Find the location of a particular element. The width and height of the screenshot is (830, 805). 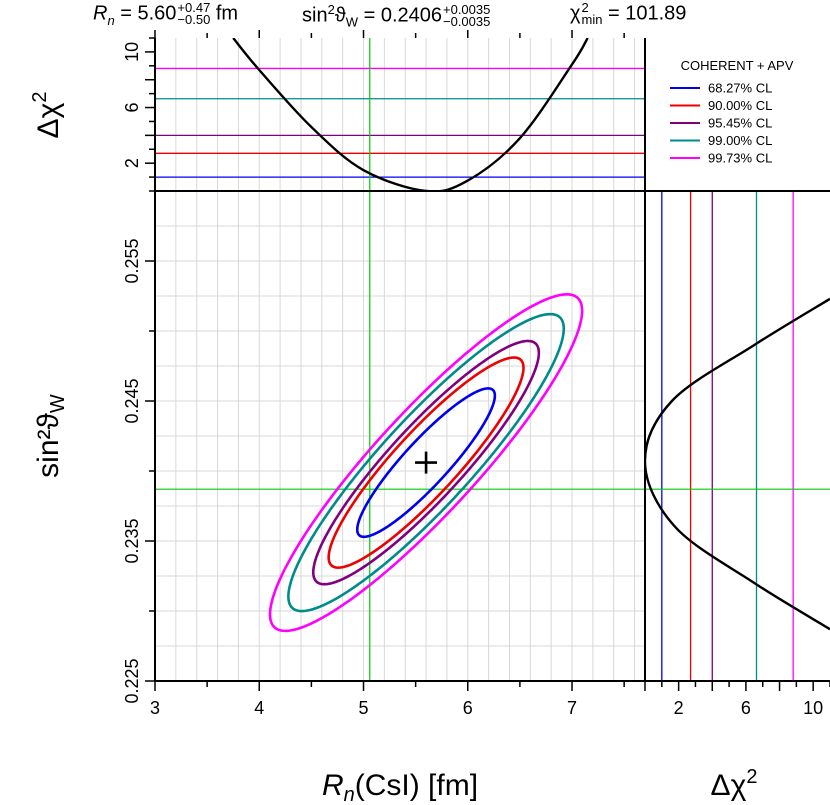

sw-value: = 0.2406 is located at coordinates (400, 15).